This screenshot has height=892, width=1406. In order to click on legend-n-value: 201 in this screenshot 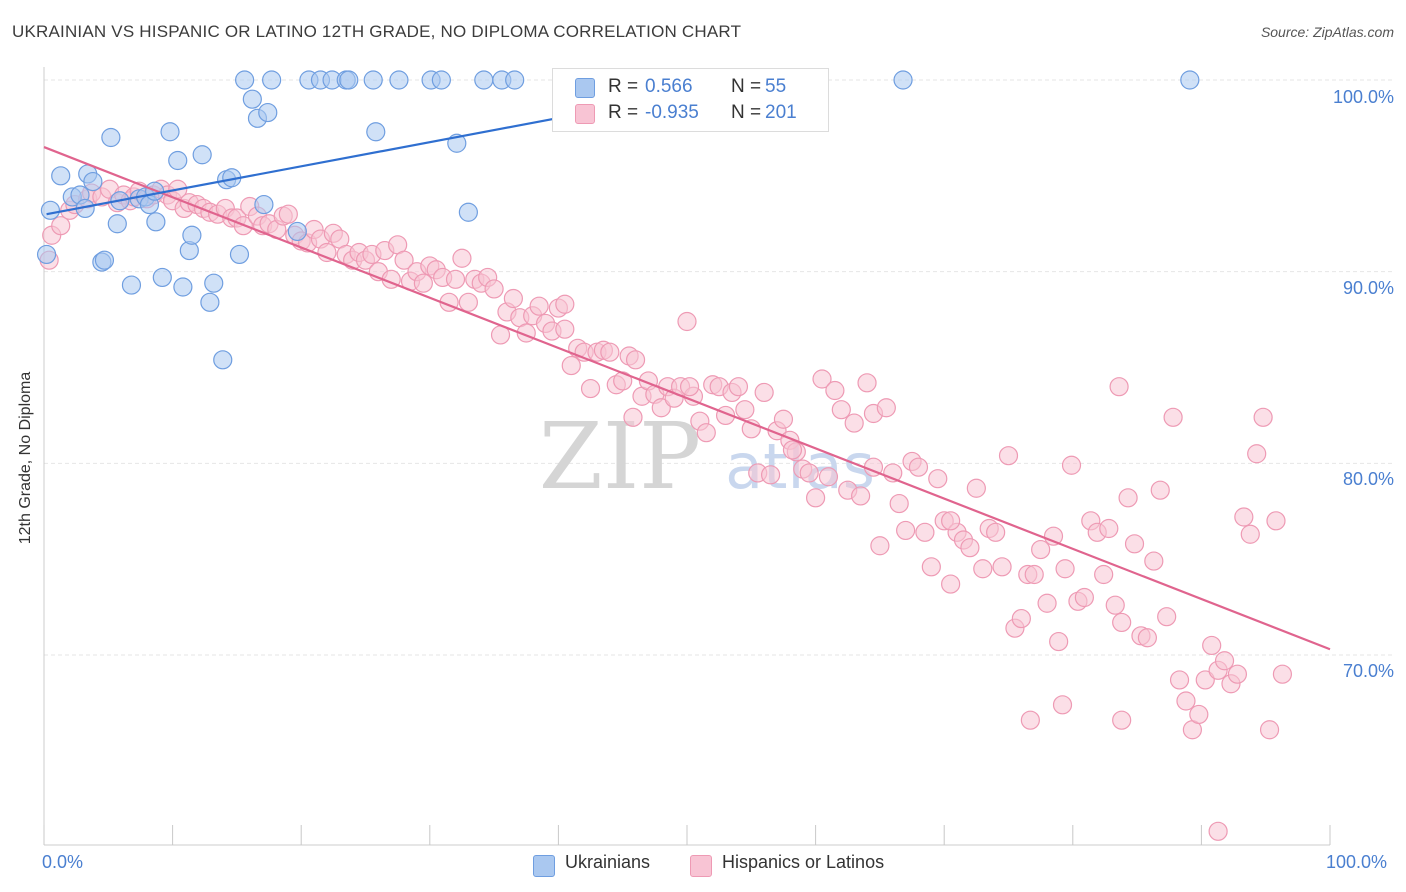, I will do `click(781, 112)`.